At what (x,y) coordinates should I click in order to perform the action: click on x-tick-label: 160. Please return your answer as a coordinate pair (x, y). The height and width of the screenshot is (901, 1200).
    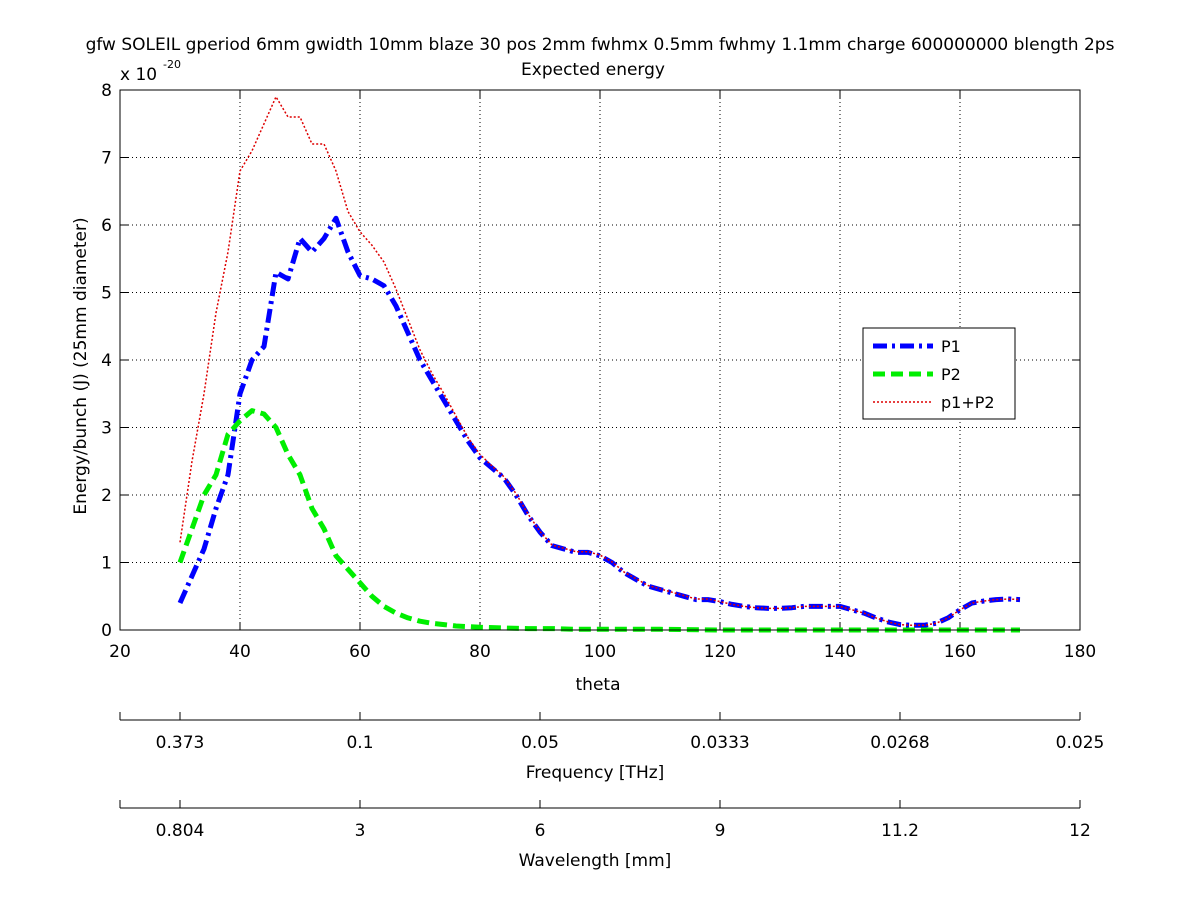
    Looking at the image, I should click on (960, 652).